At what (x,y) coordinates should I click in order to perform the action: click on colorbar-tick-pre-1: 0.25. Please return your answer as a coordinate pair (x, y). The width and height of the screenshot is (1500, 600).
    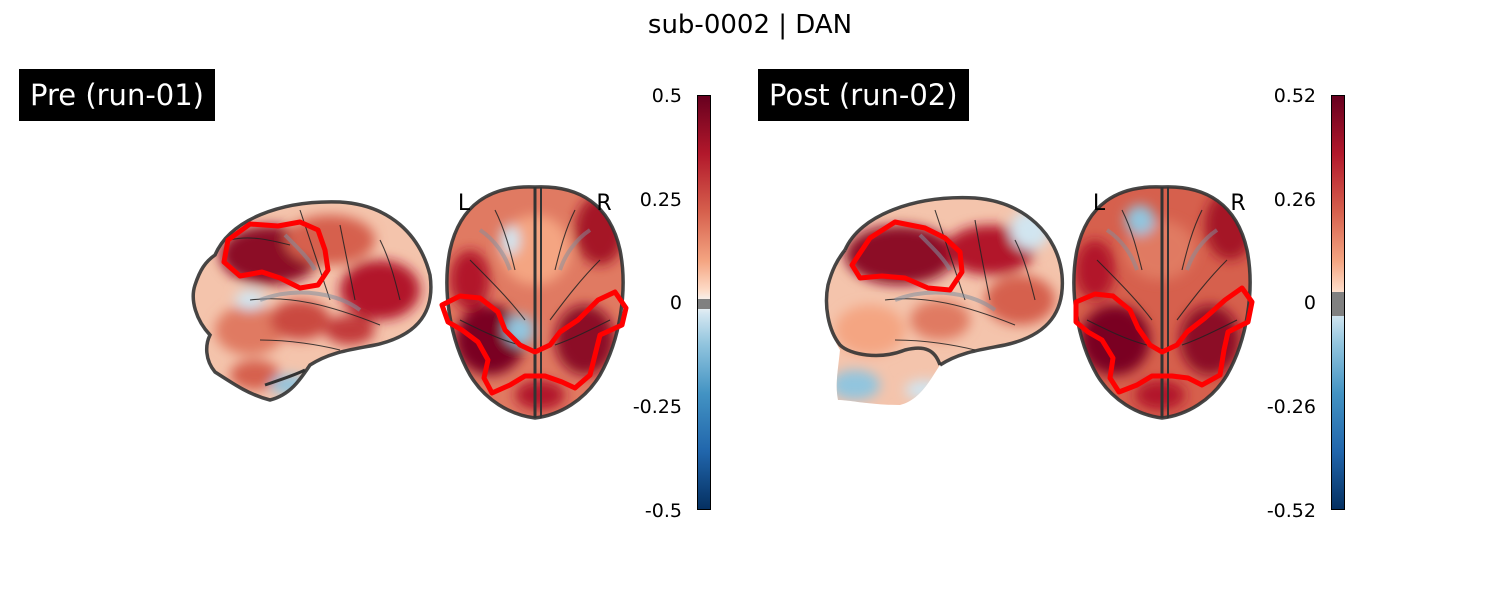
    Looking at the image, I should click on (660, 200).